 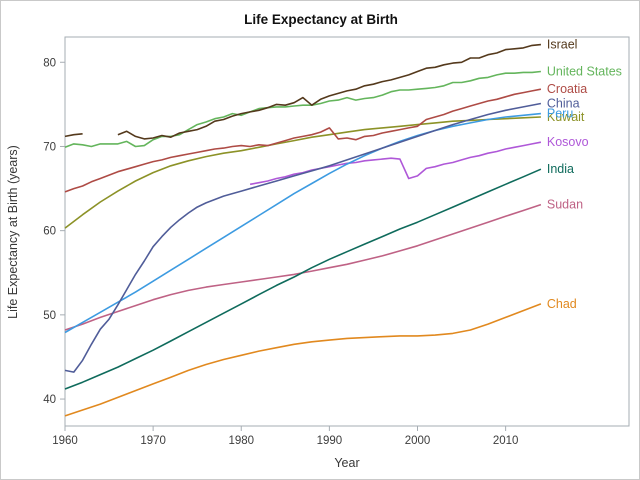 I want to click on series-label-united-states: United States, so click(x=584, y=72).